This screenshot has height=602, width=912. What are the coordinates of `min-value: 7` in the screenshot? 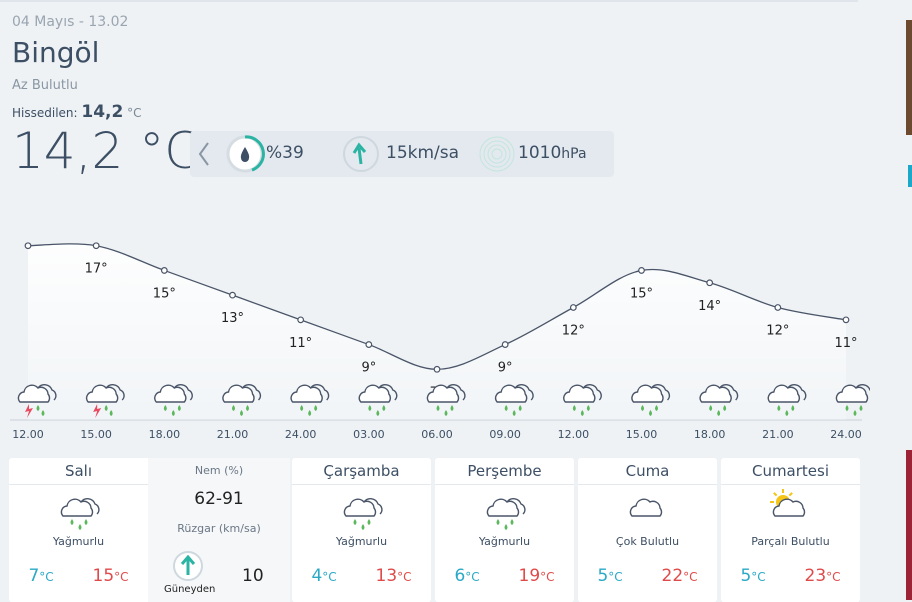 It's located at (34, 576).